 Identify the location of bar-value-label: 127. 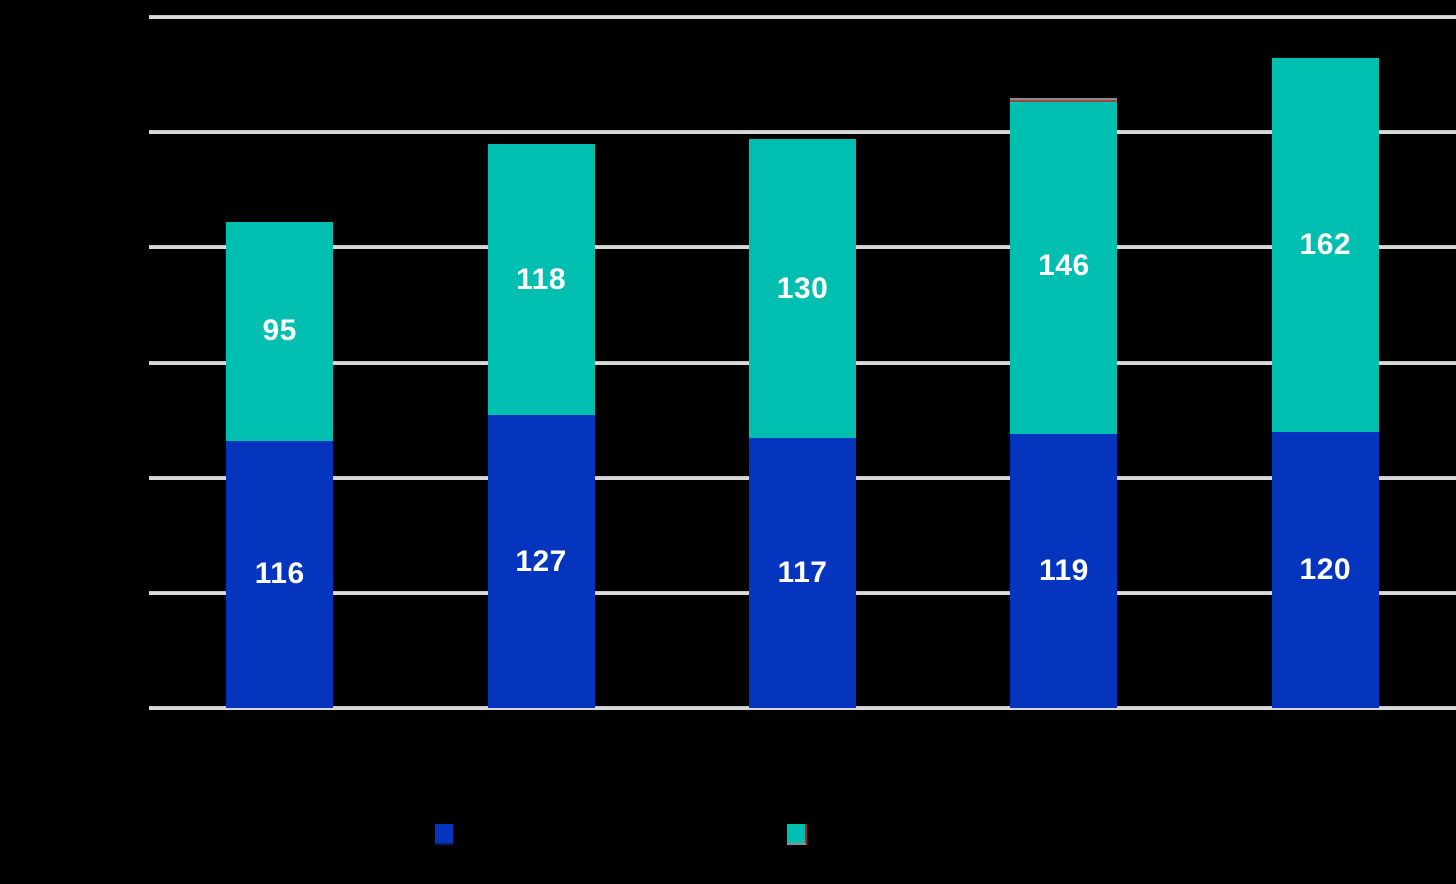
(541, 561).